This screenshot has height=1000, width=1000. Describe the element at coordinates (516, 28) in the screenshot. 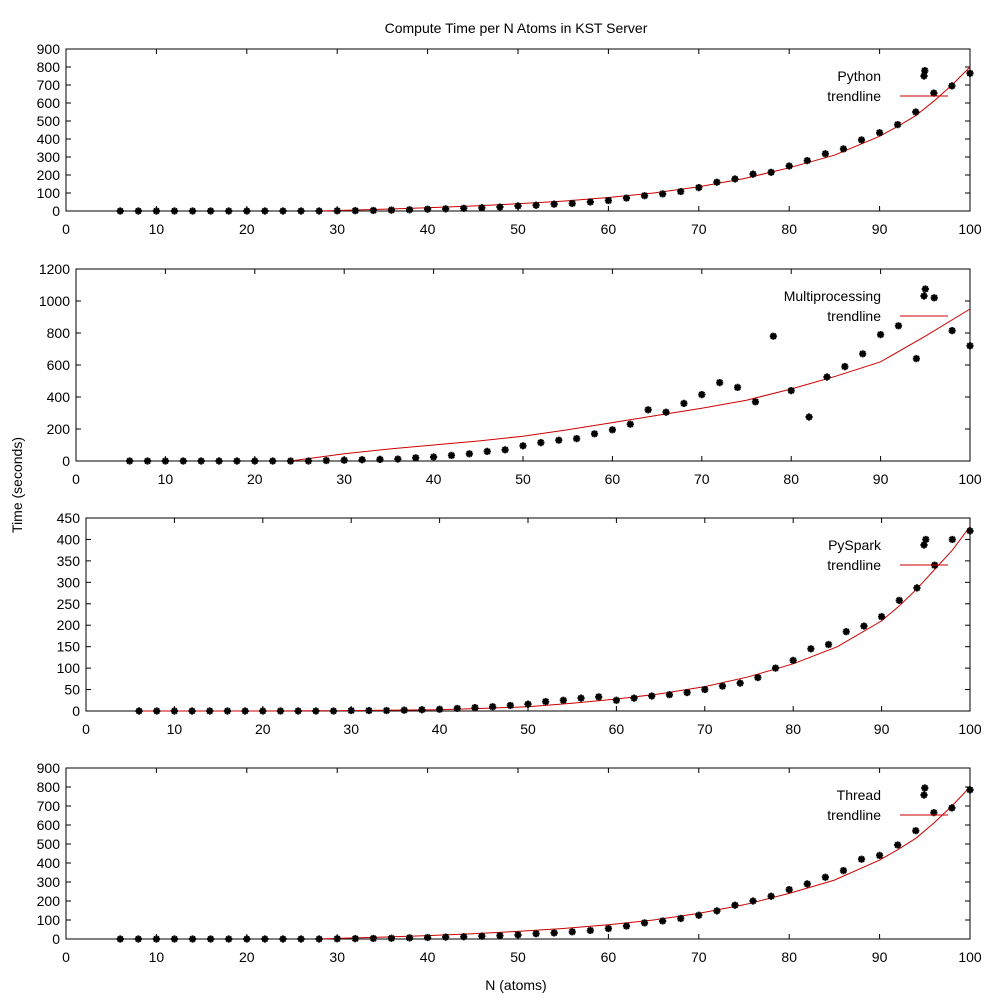

I see `figure-title: Compute Time per N Atoms in KST Server` at that location.